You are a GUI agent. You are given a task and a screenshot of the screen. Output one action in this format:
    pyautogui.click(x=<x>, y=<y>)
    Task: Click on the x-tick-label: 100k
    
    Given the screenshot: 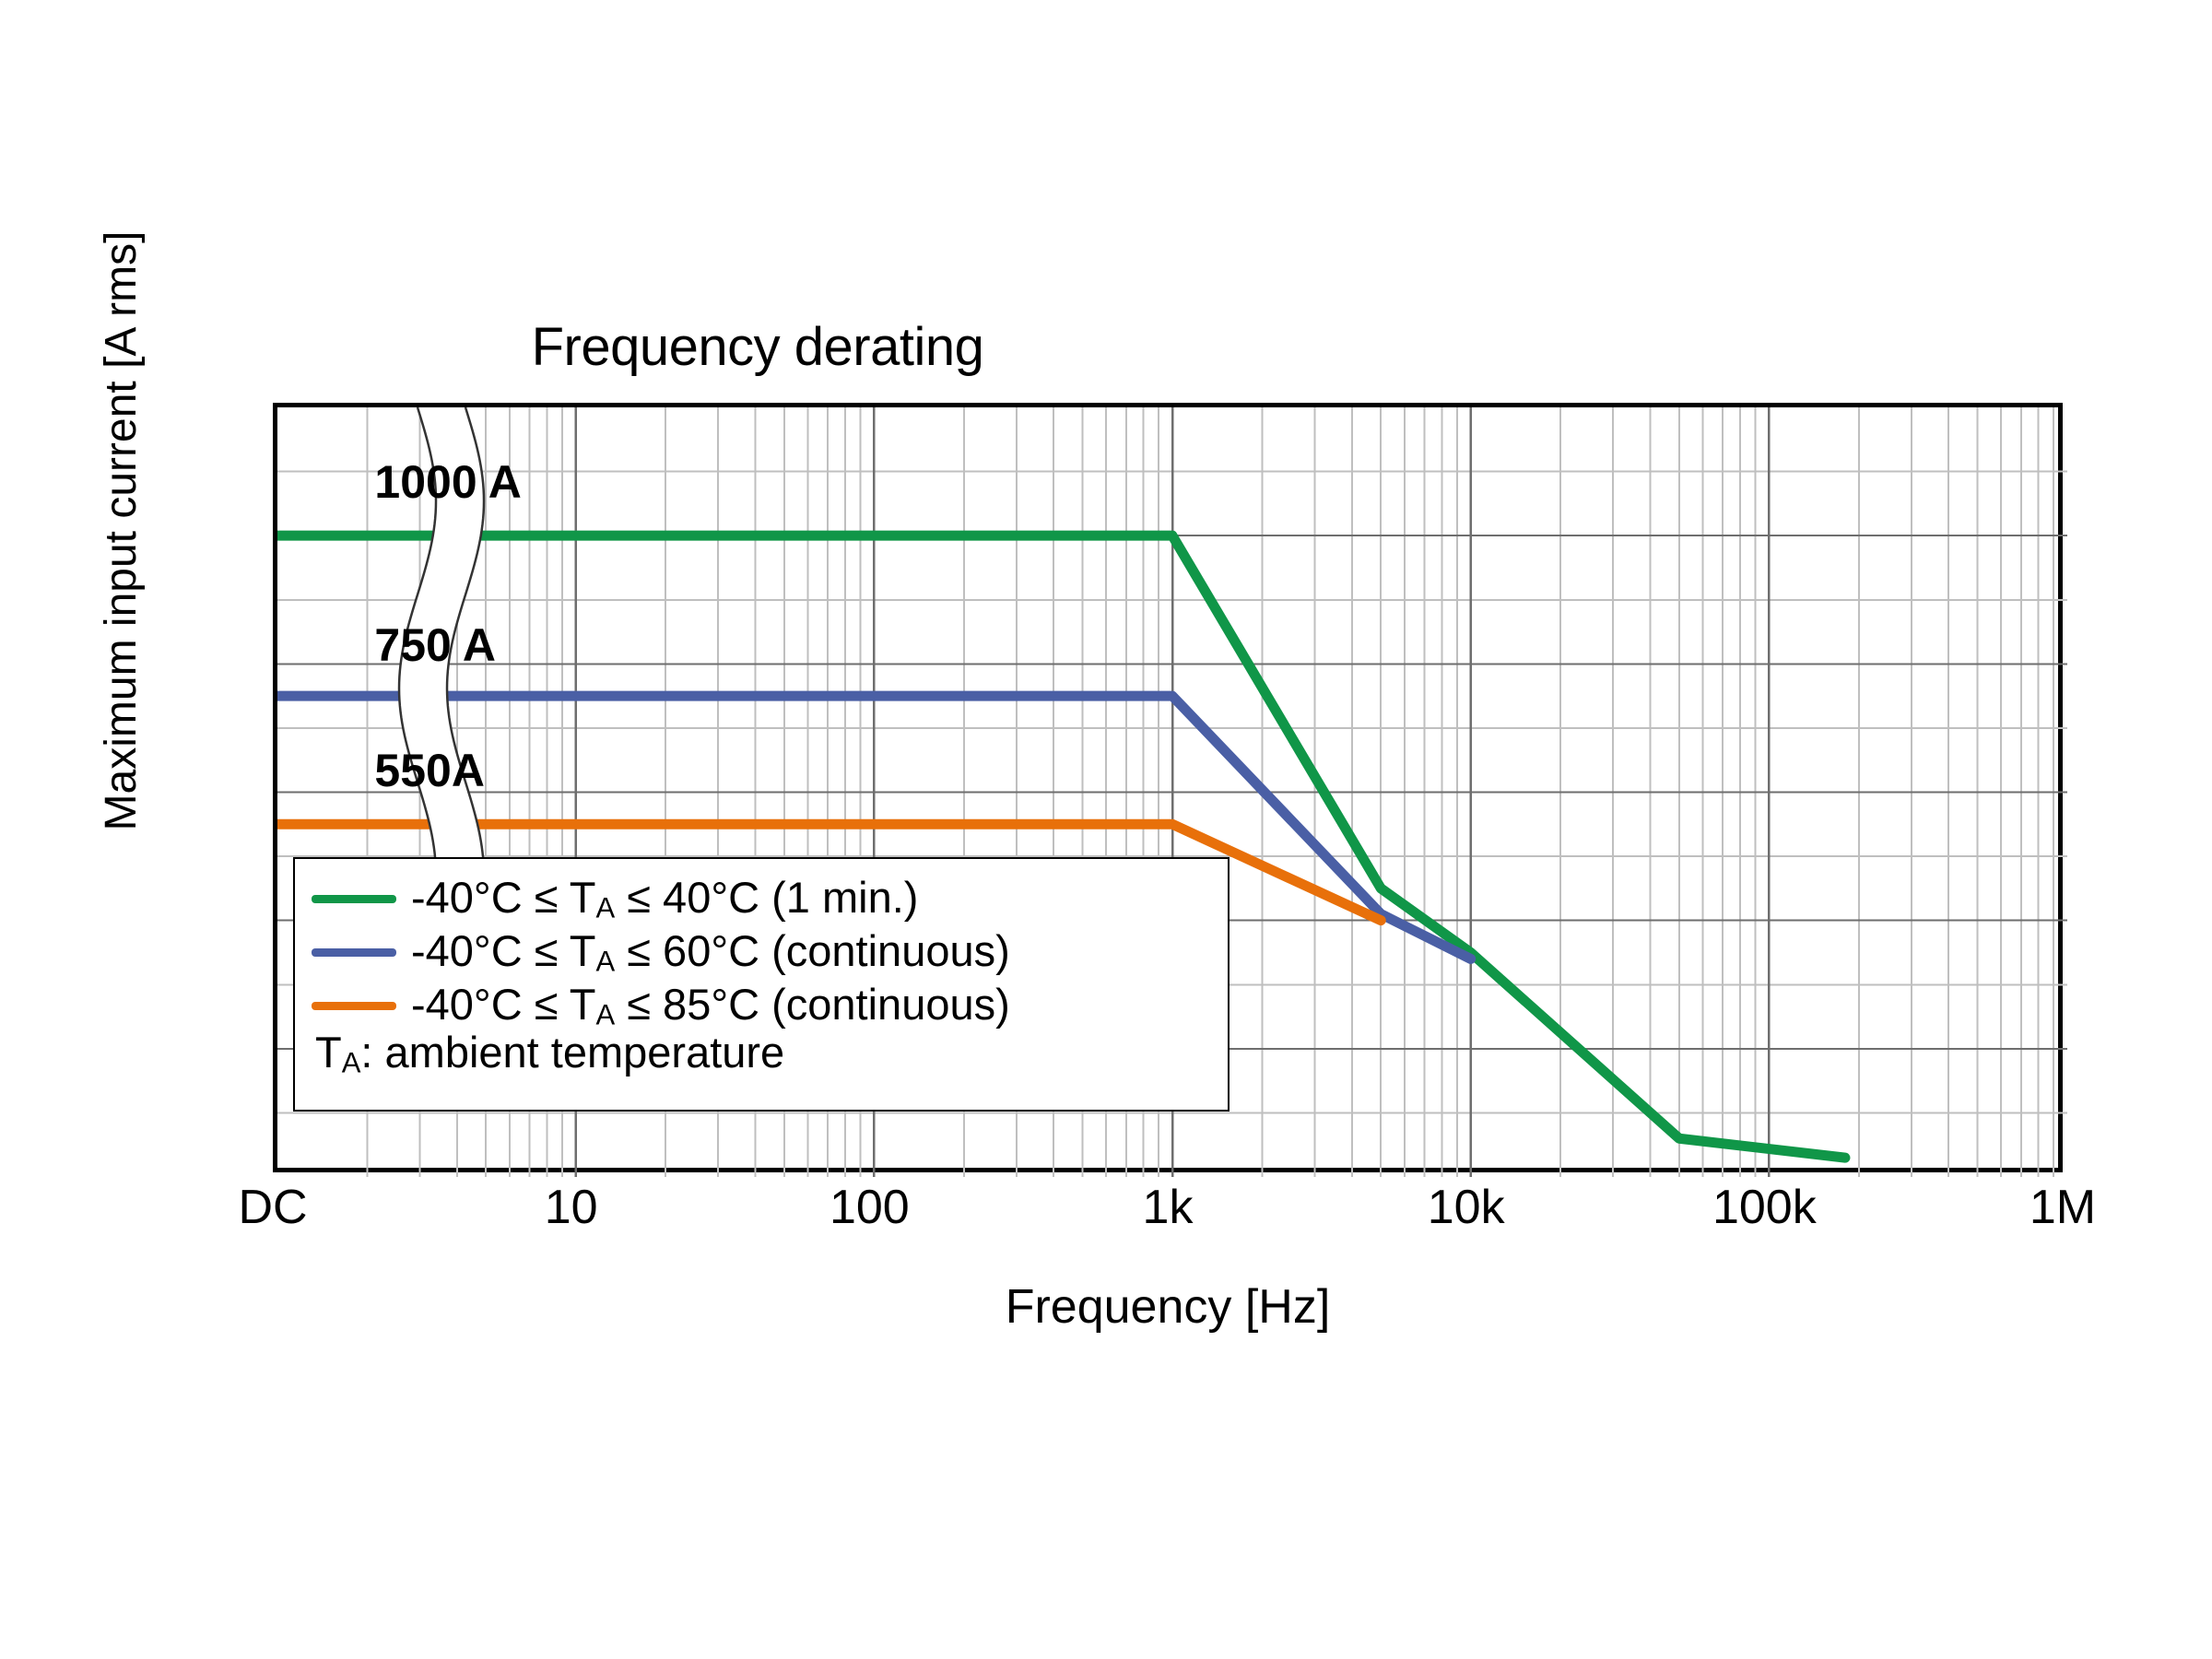 What is the action you would take?
    pyautogui.click(x=1764, y=1207)
    